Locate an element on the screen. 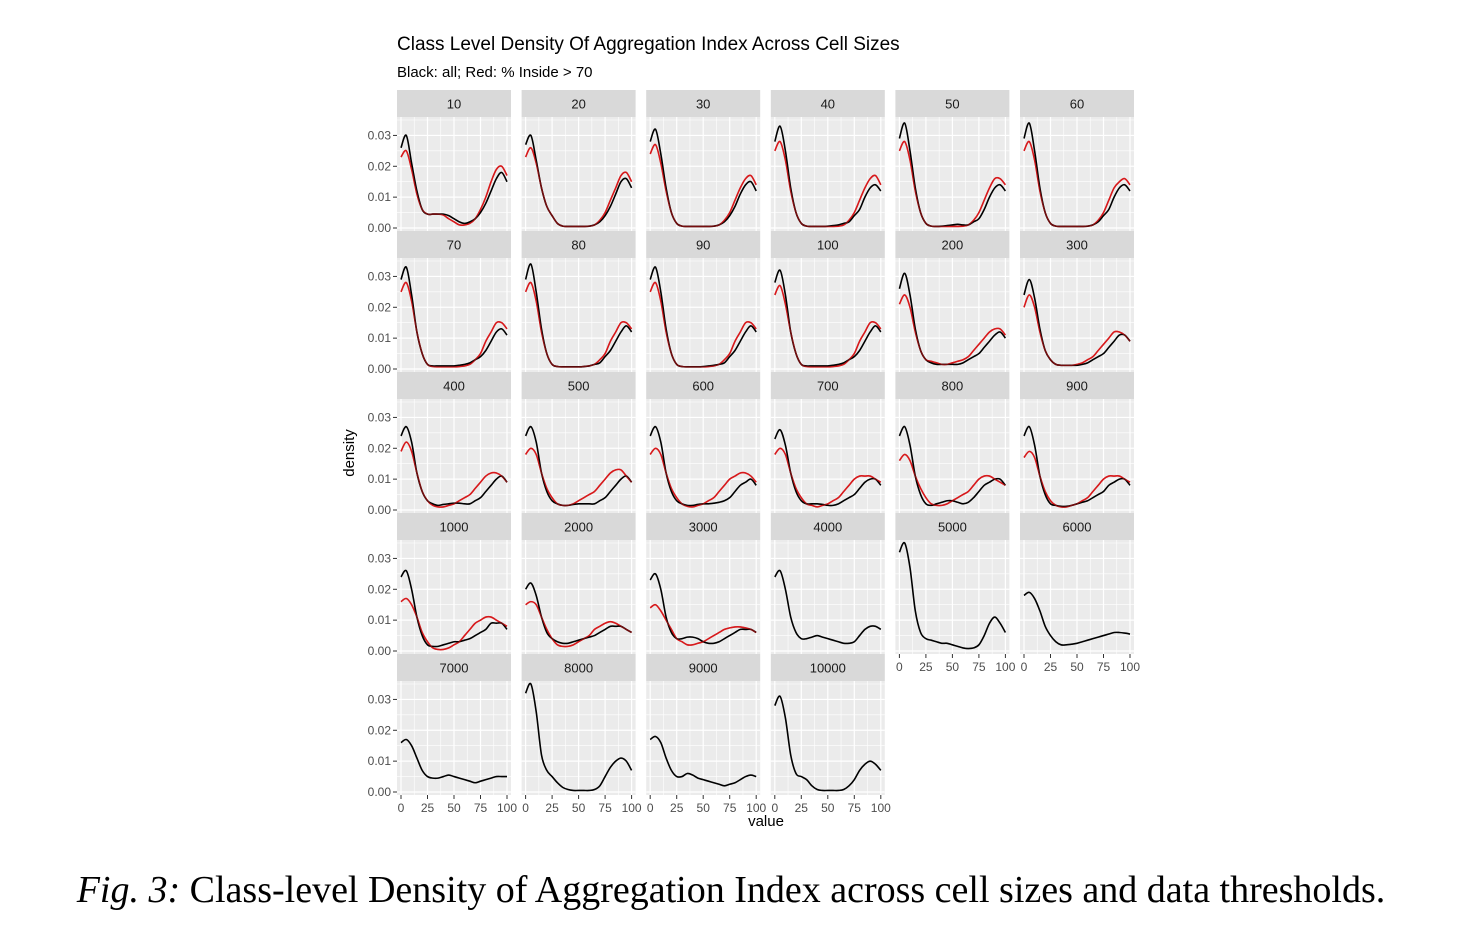  facet-panel-500: 500 is located at coordinates (578, 442).